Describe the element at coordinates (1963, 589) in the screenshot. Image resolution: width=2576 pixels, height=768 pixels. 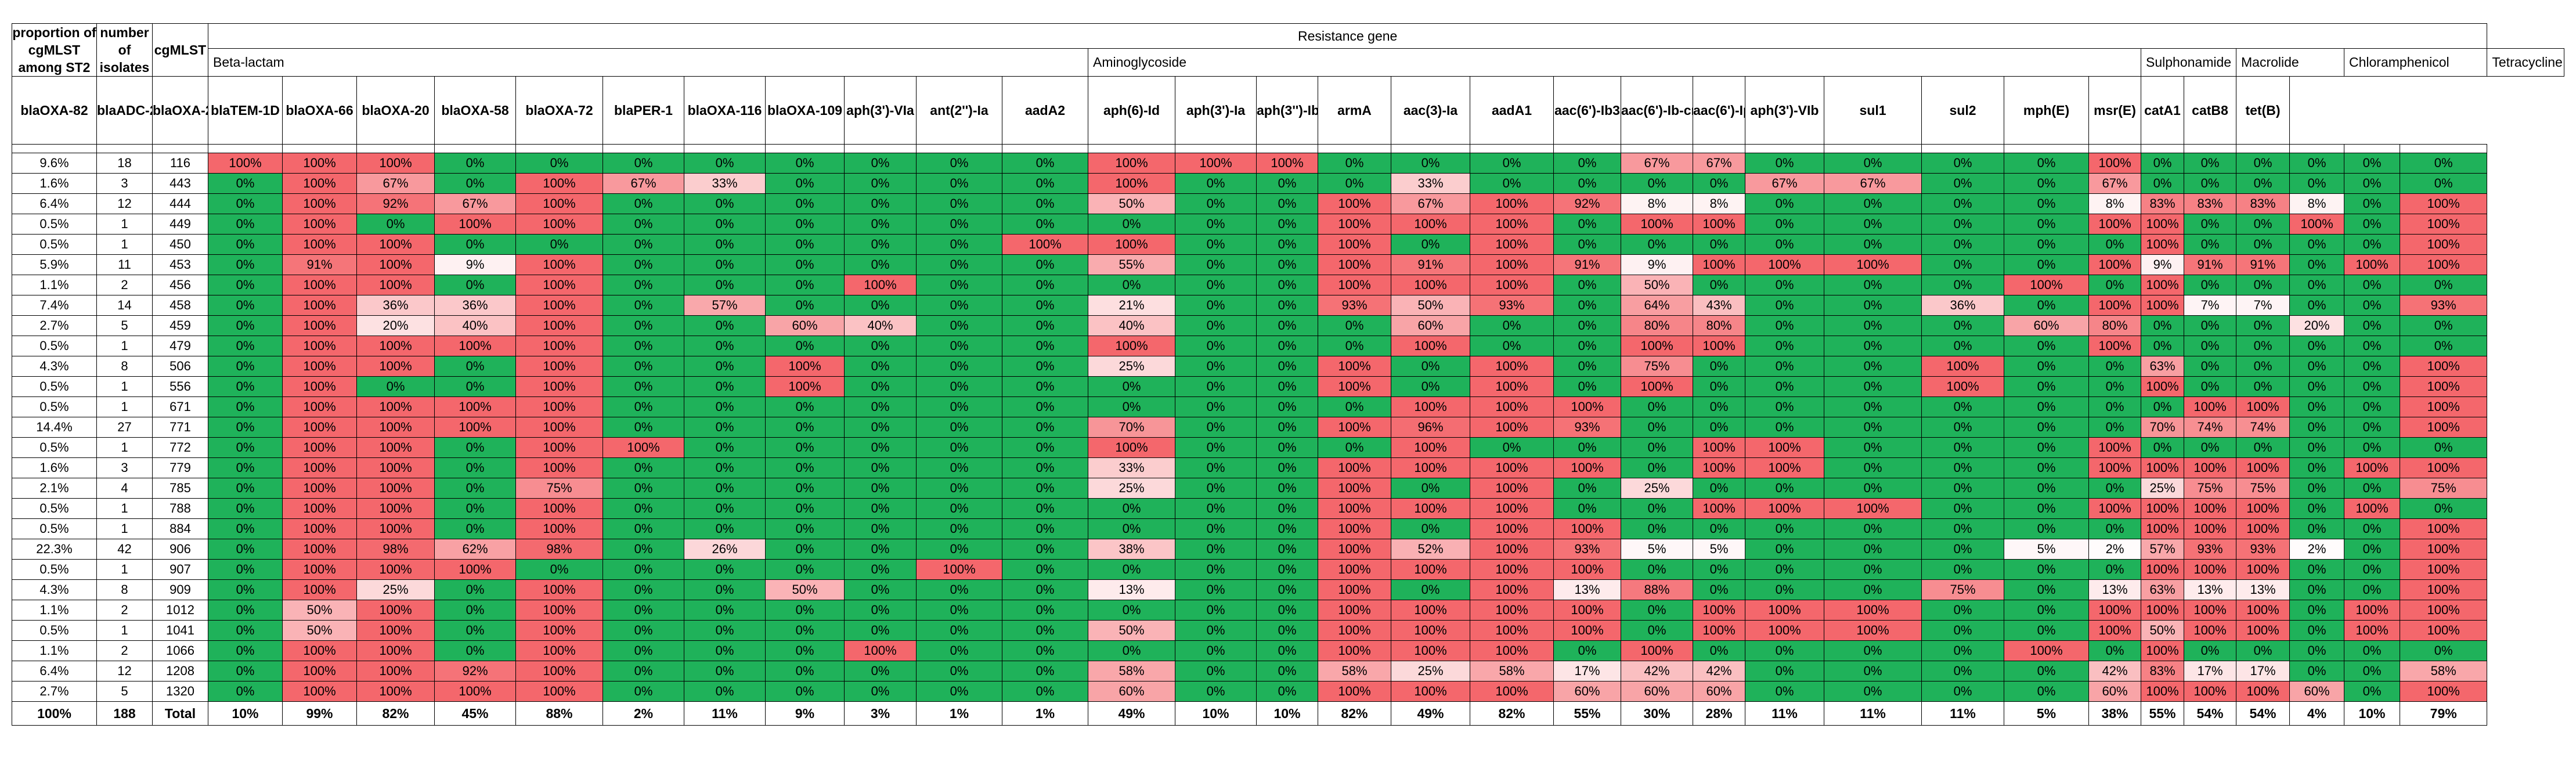
I see `gene-value-cell: 75%` at that location.